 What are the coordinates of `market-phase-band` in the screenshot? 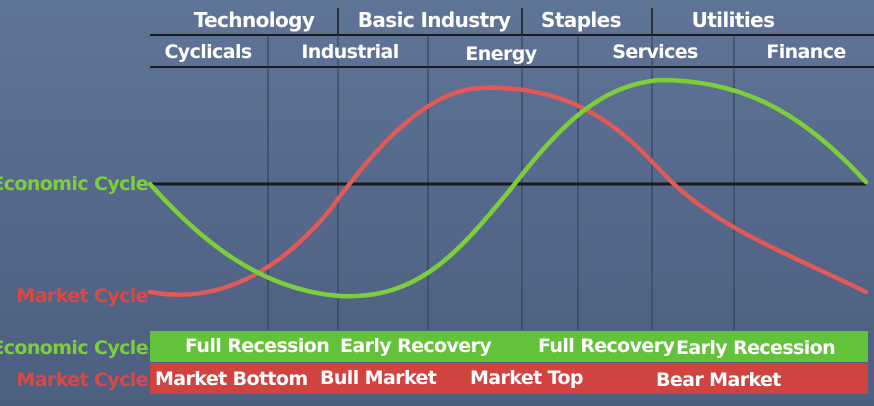 It's located at (509, 378).